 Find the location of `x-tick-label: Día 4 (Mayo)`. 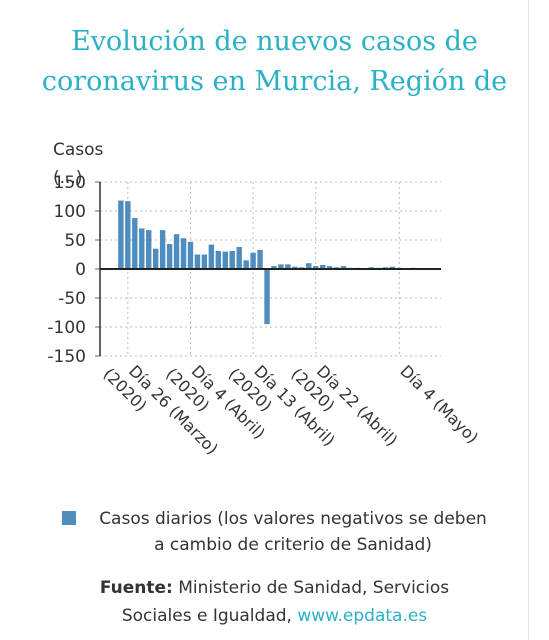

x-tick-label: Día 4 (Mayo) is located at coordinates (439, 404).